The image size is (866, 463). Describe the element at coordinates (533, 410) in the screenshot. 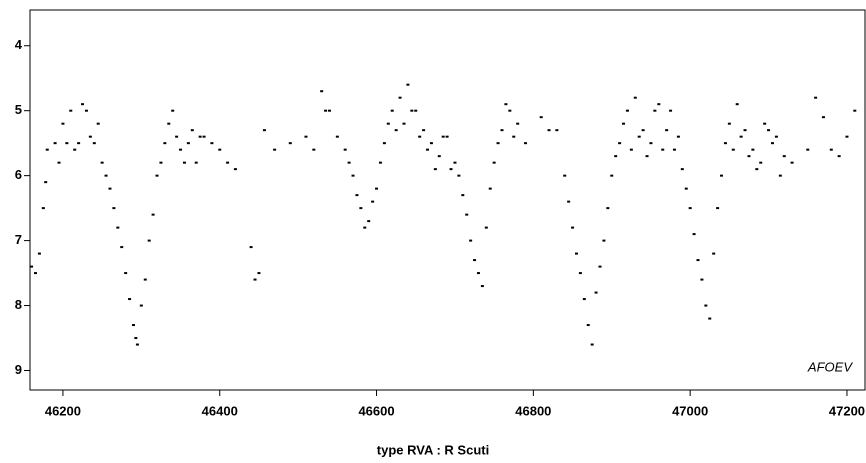

I see `x-tick-label: 46800` at that location.